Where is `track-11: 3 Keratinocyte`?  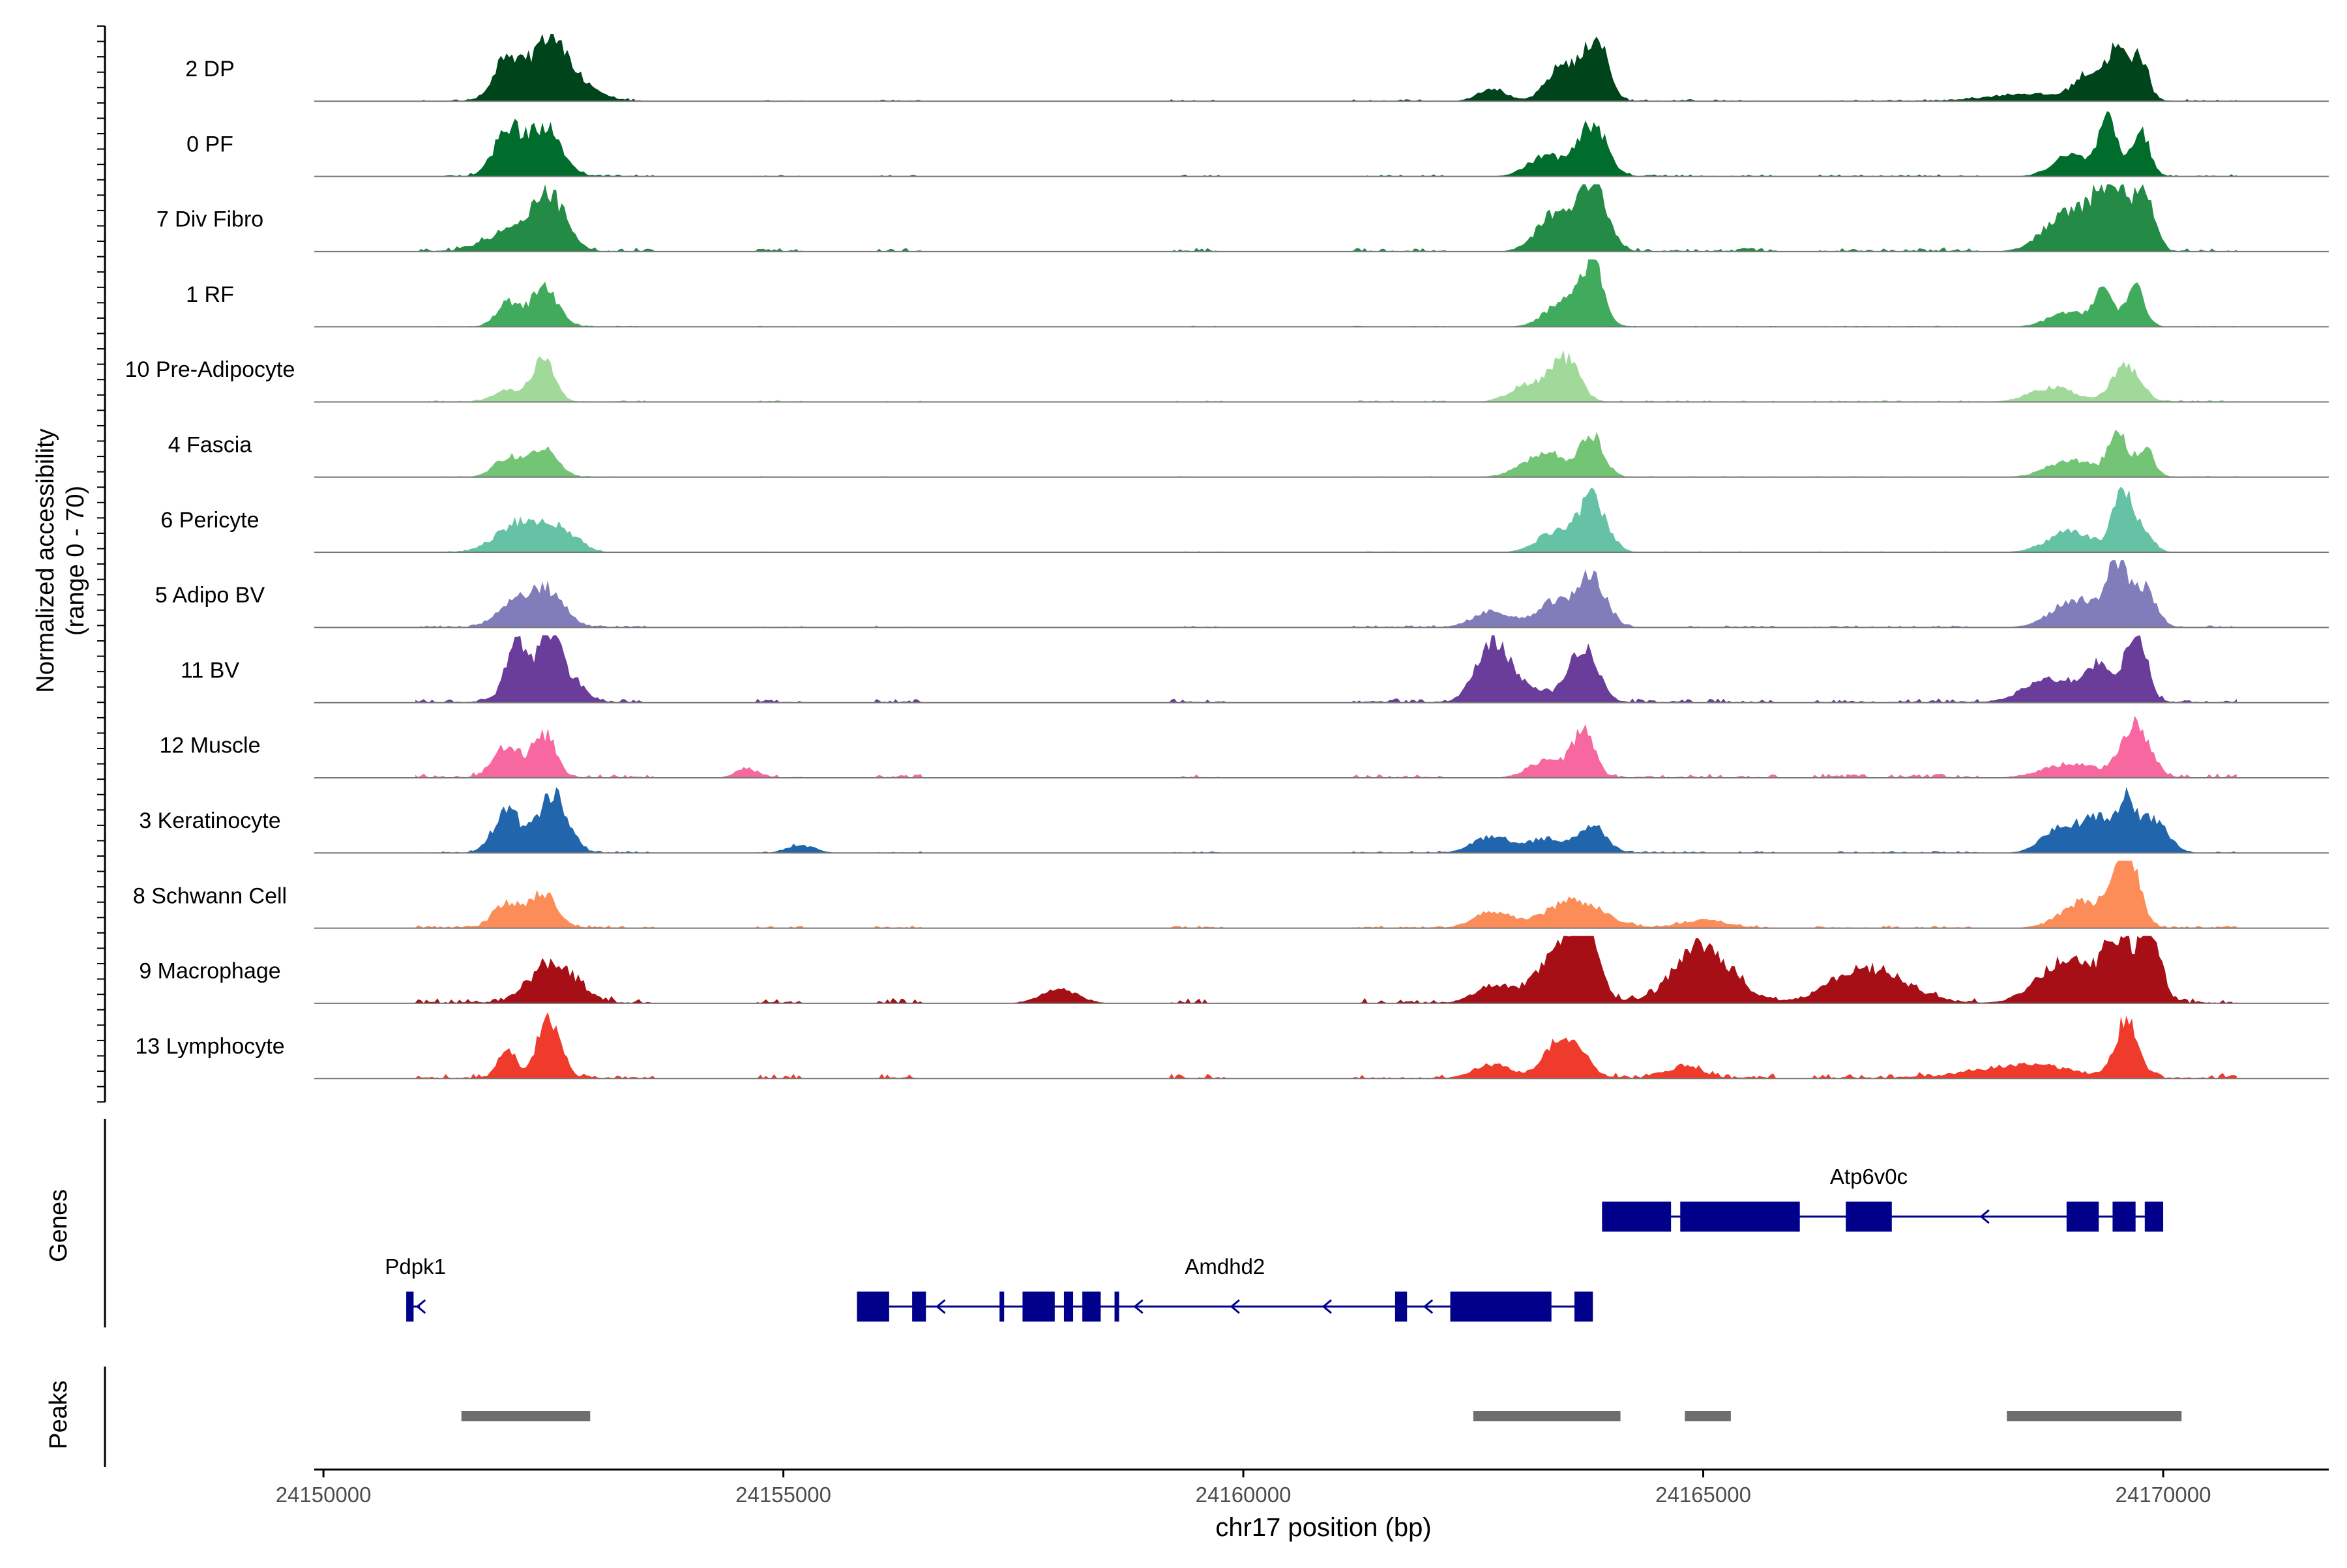
track-11: 3 Keratinocyte is located at coordinates (1234, 821).